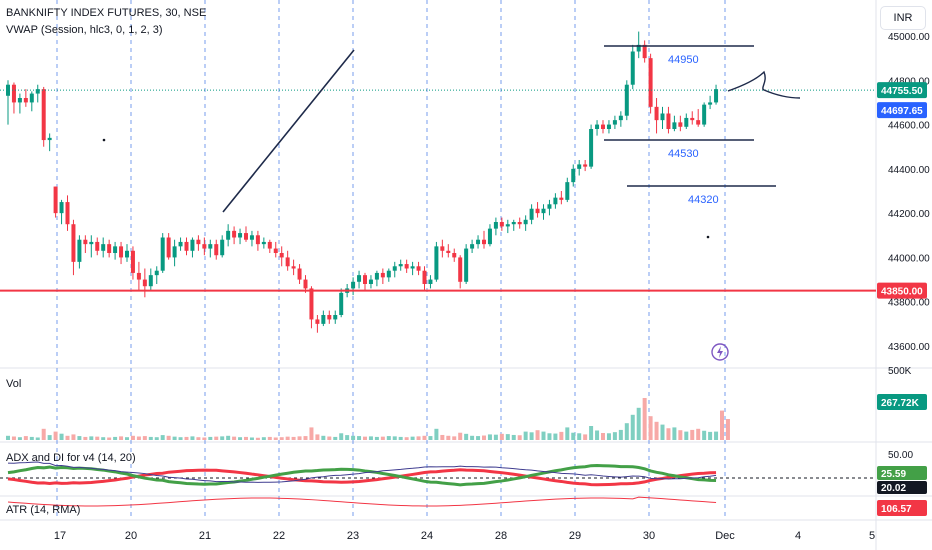 Image resolution: width=932 pixels, height=550 pixels. I want to click on atr-line, so click(362, 501).